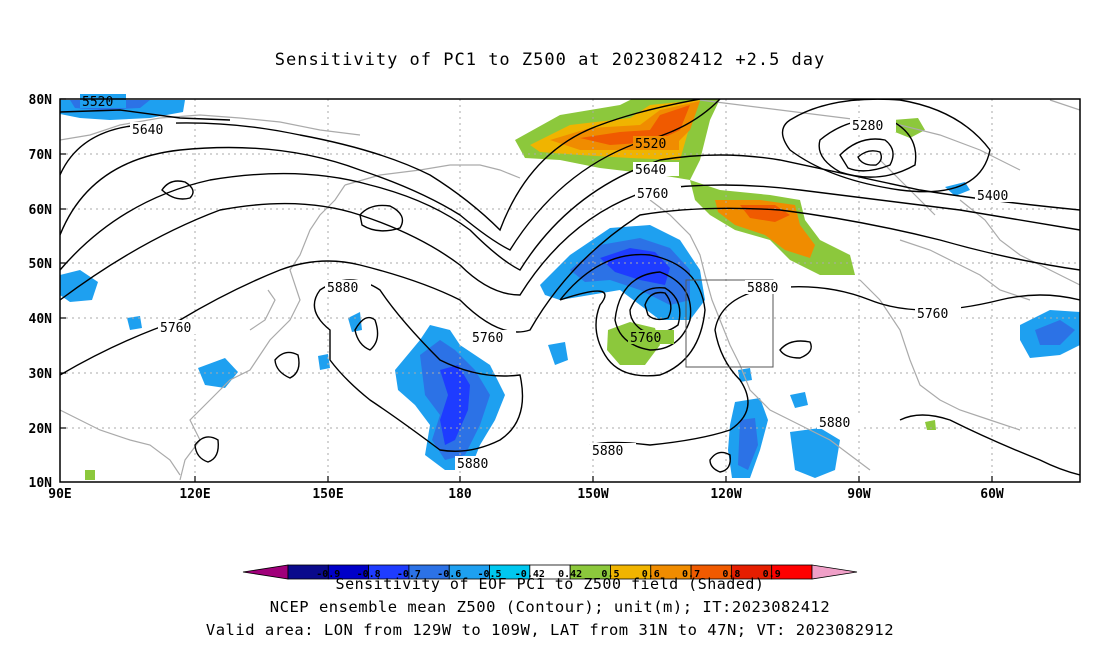 This screenshot has height=650, width=1100. Describe the element at coordinates (41, 429) in the screenshot. I see `lat-label: 20N` at that location.